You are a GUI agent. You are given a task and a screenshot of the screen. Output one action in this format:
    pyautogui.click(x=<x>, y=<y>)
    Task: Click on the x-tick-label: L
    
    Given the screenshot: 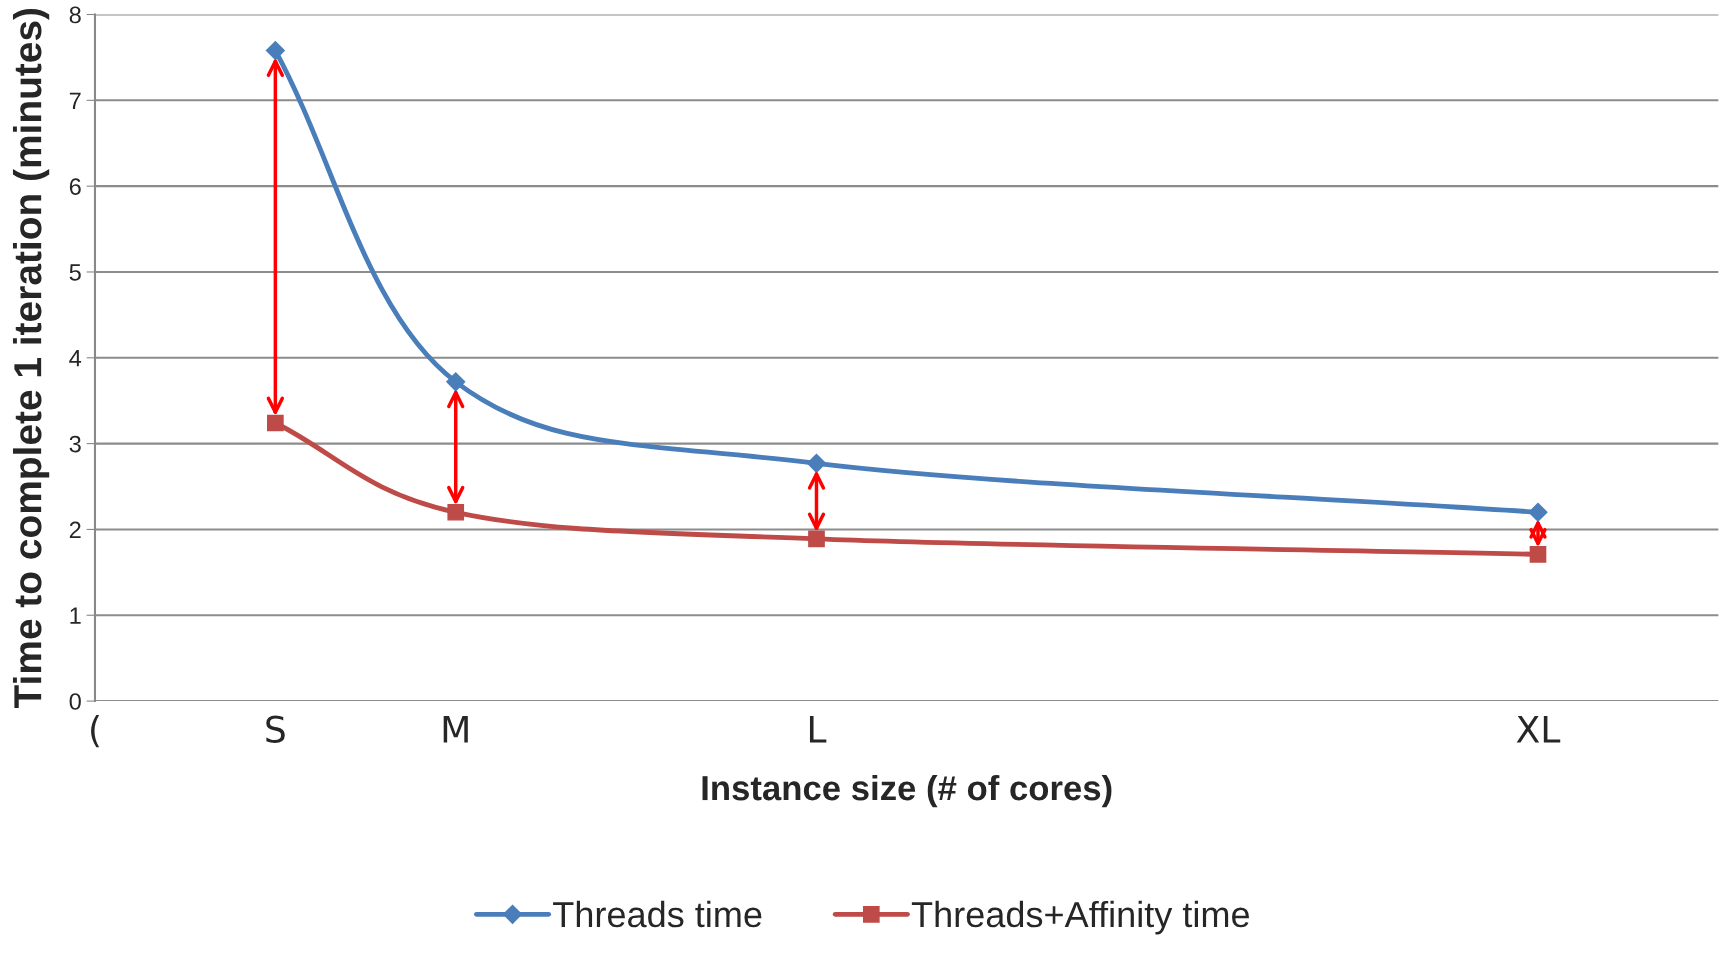 What is the action you would take?
    pyautogui.click(x=818, y=729)
    